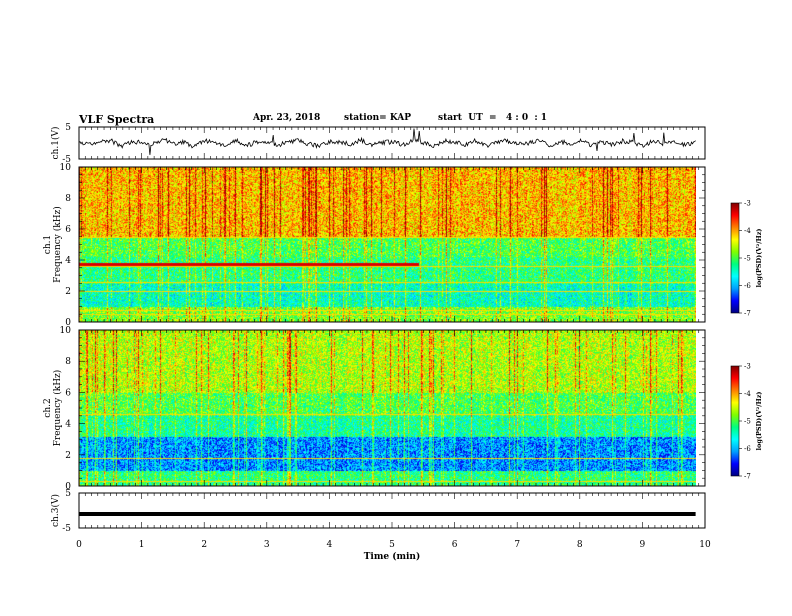  What do you see at coordinates (735, 421) in the screenshot?
I see `colorbar-ch2` at bounding box center [735, 421].